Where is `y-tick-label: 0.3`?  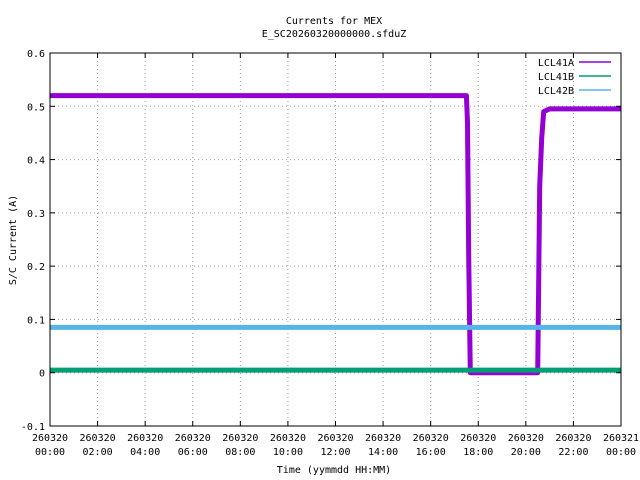
y-tick-label: 0.3 is located at coordinates (36, 214).